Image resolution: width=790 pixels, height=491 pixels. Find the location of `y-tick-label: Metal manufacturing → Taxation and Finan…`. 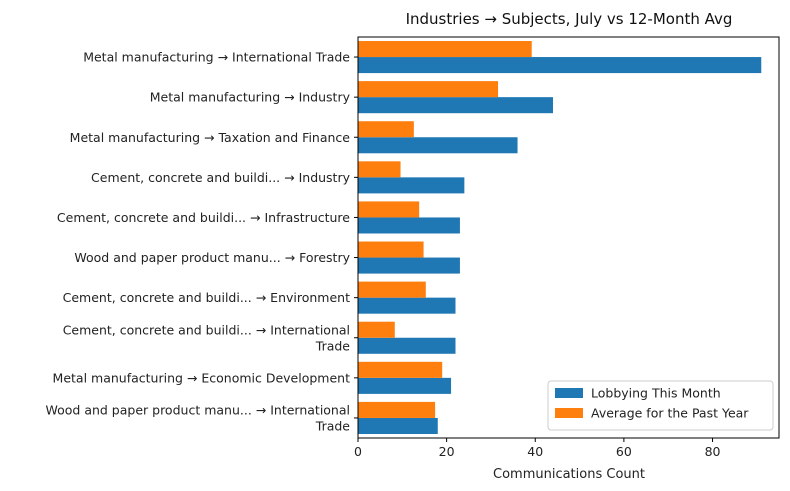

y-tick-label: Metal manufacturing → Taxation and Finan… is located at coordinates (210, 137).